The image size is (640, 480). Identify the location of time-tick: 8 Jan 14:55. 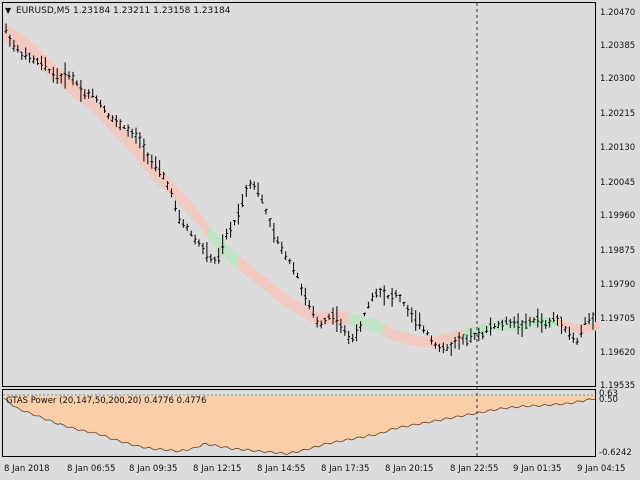
(281, 469).